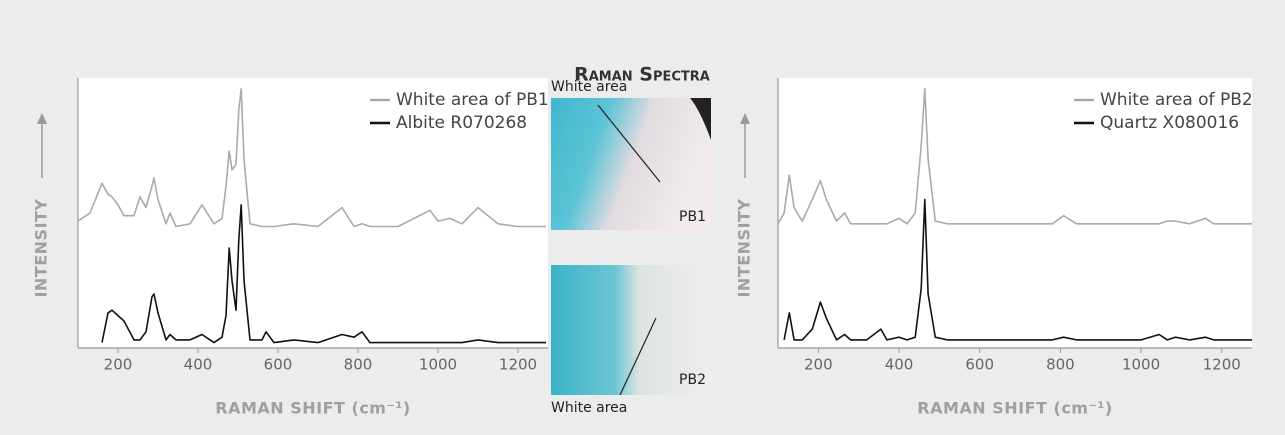 Image resolution: width=1285 pixels, height=435 pixels. I want to click on photo-tag: PB1, so click(692, 217).